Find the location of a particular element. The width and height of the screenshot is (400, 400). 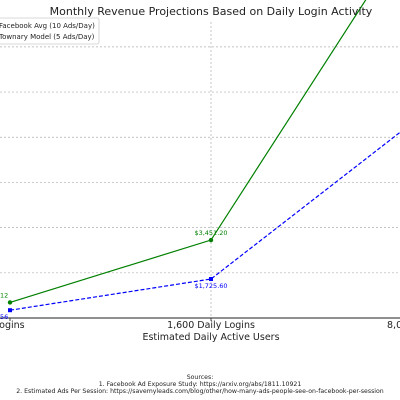

x-tick-label-right: 8,0 is located at coordinates (393, 325).